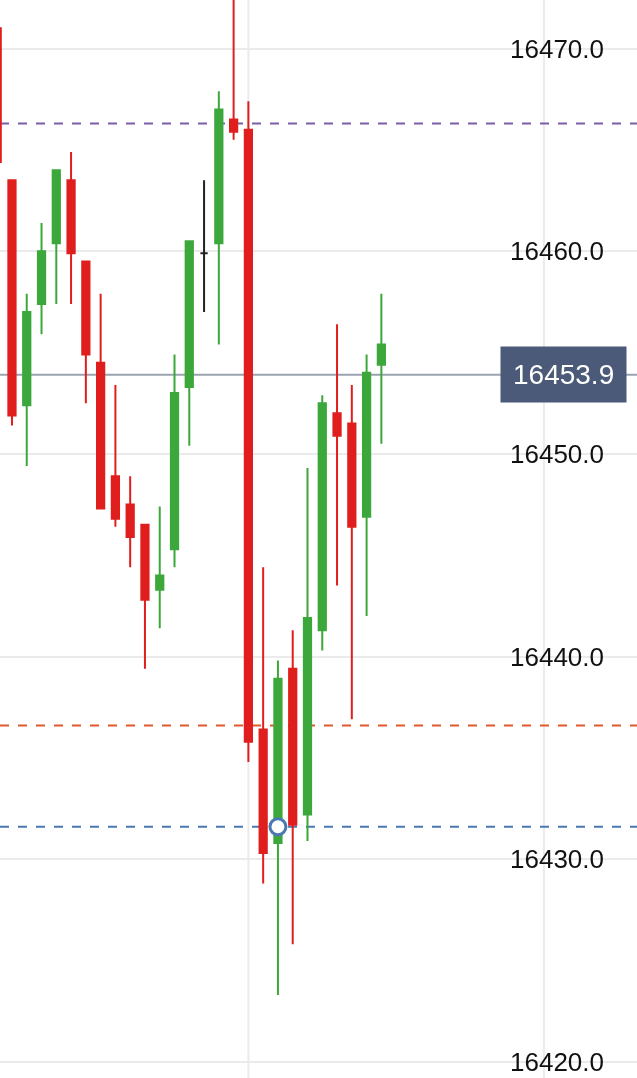  Describe the element at coordinates (557, 1061) in the screenshot. I see `y-tick-label: 16420.0` at that location.